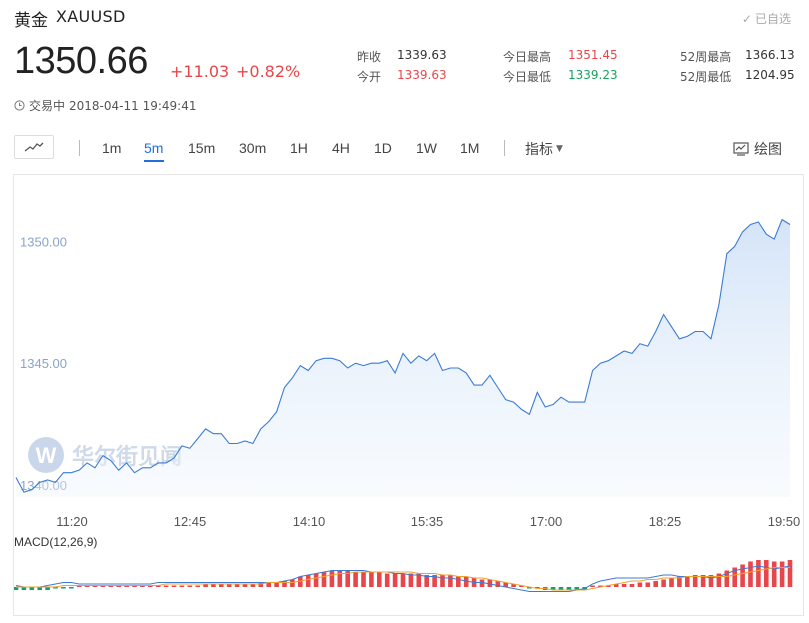 The image size is (809, 623). I want to click on draw-tools-button: 绘图, so click(757, 149).